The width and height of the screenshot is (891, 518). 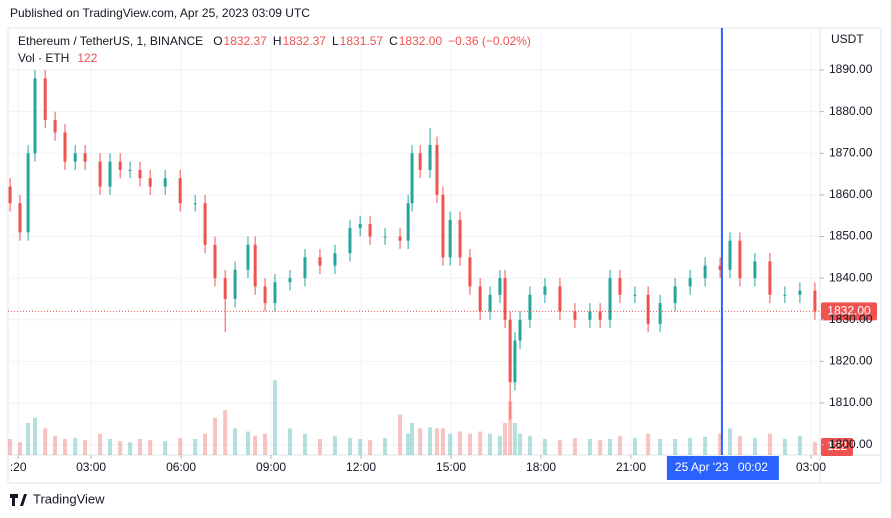 I want to click on volume-legend: Vol · ETH, so click(x=43, y=58).